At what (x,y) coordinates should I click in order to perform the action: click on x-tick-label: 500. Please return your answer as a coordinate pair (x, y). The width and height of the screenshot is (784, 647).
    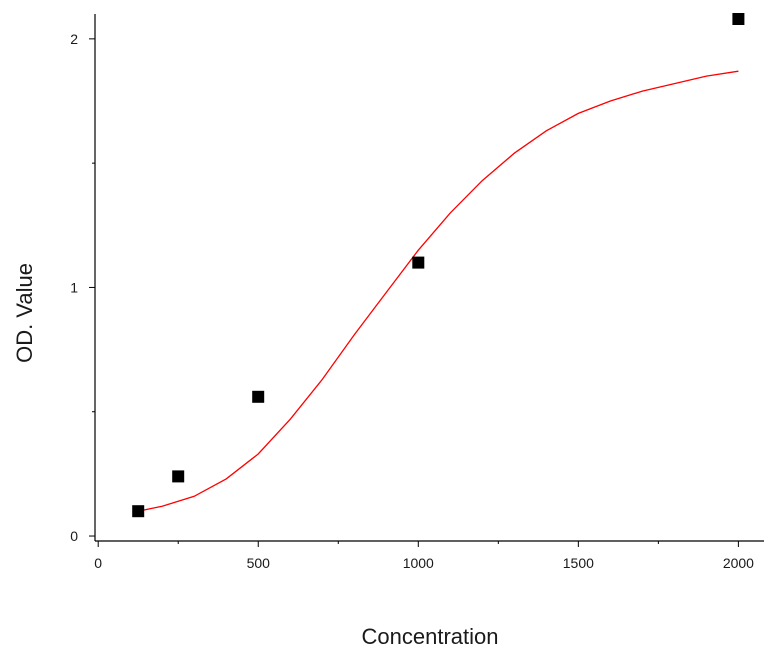
    Looking at the image, I should click on (259, 563).